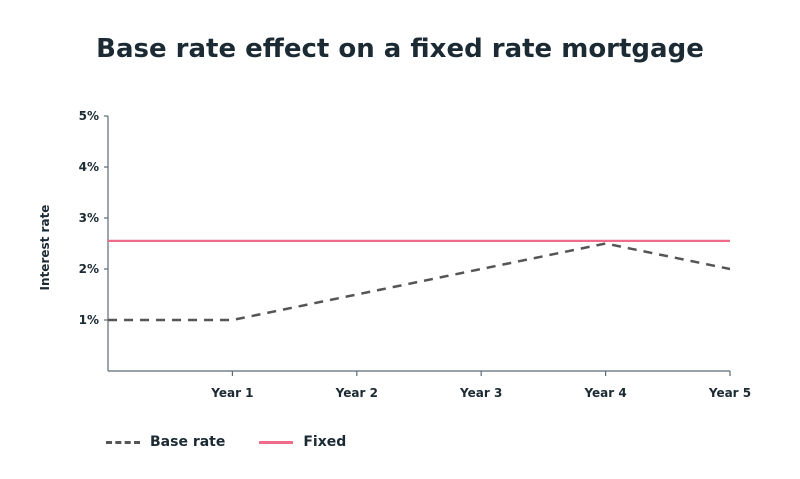 This screenshot has height=479, width=800. I want to click on legend: Base rate Fixed, so click(243, 442).